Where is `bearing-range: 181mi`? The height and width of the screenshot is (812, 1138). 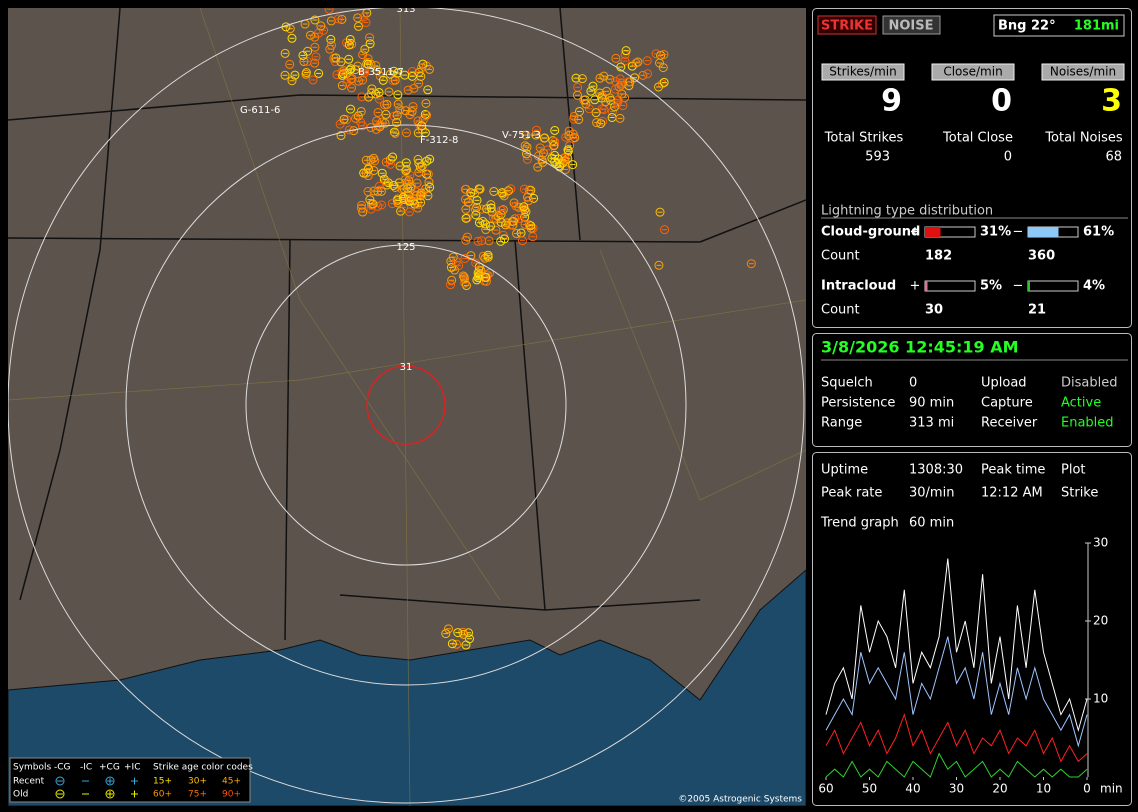 bearing-range: 181mi is located at coordinates (1096, 26).